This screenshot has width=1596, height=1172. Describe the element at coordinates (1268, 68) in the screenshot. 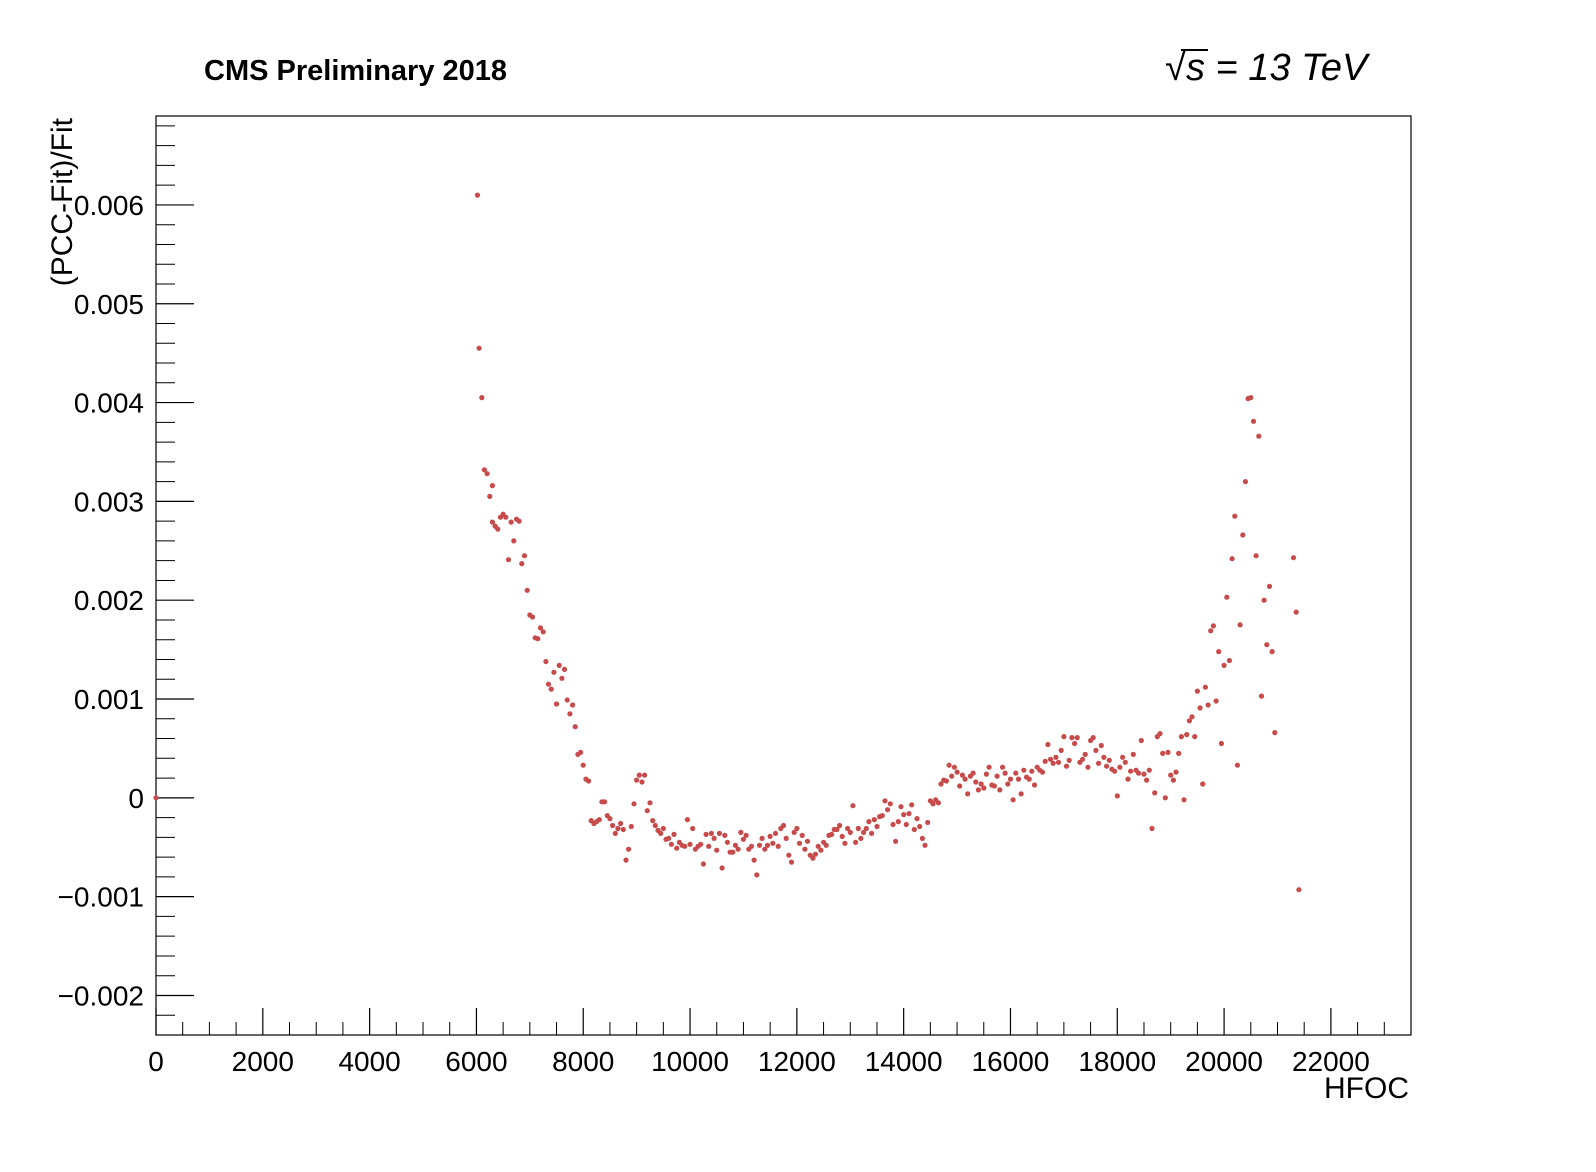

I see `energy-label-group: √ s = 13 TeV` at that location.